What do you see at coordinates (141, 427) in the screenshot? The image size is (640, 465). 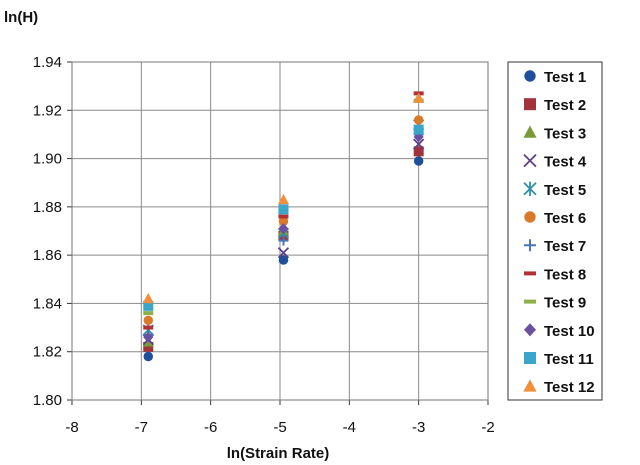 I see `x-tick-label: -7` at bounding box center [141, 427].